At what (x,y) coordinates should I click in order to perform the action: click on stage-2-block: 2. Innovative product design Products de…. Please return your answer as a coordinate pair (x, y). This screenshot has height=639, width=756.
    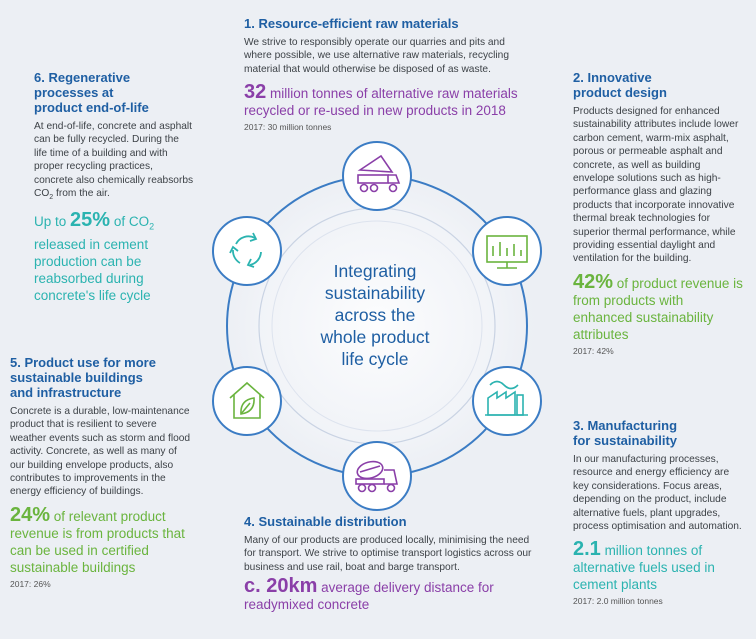
    Looking at the image, I should click on (658, 213).